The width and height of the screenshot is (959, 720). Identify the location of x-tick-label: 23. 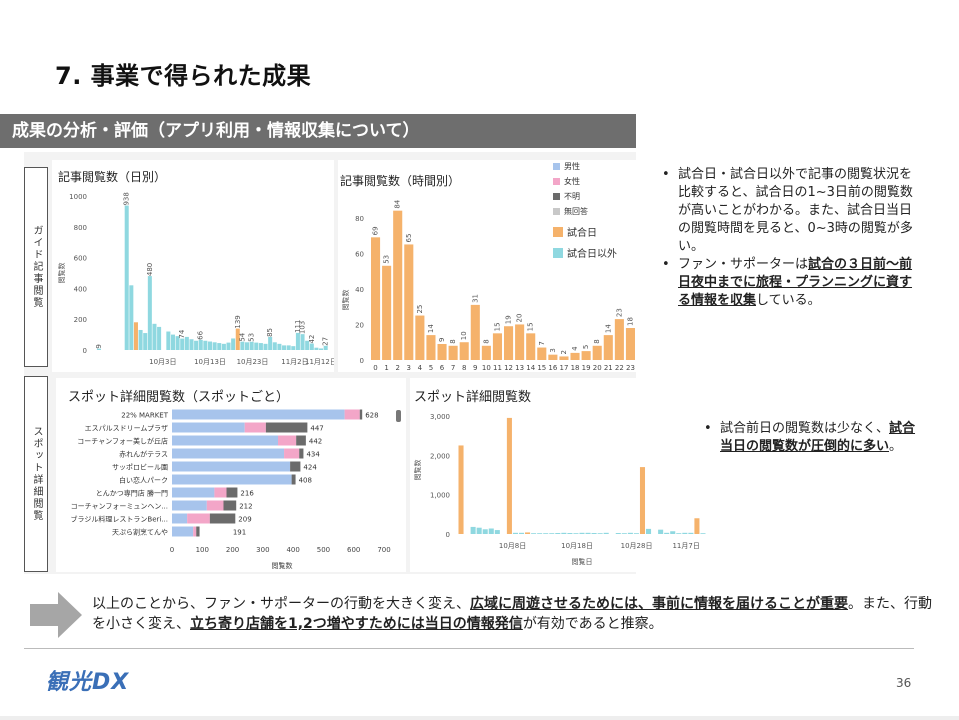
(630, 368).